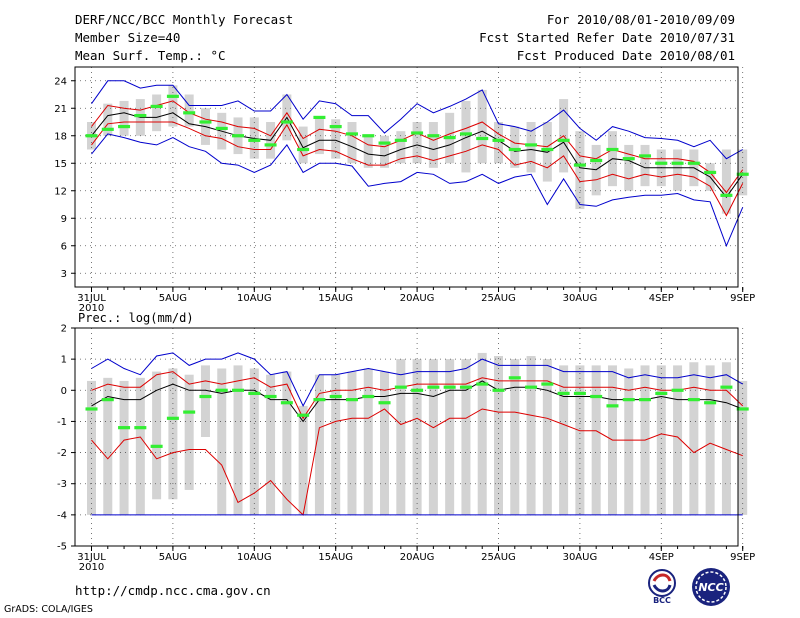 The width and height of the screenshot is (800, 618). What do you see at coordinates (742, 557) in the screenshot?
I see `panel-2-xtick-label: 9SEP` at bounding box center [742, 557].